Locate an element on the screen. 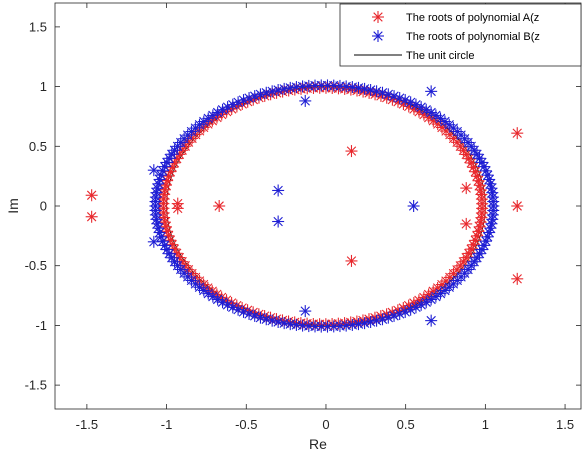  x-tick-label: 1 is located at coordinates (485, 424).